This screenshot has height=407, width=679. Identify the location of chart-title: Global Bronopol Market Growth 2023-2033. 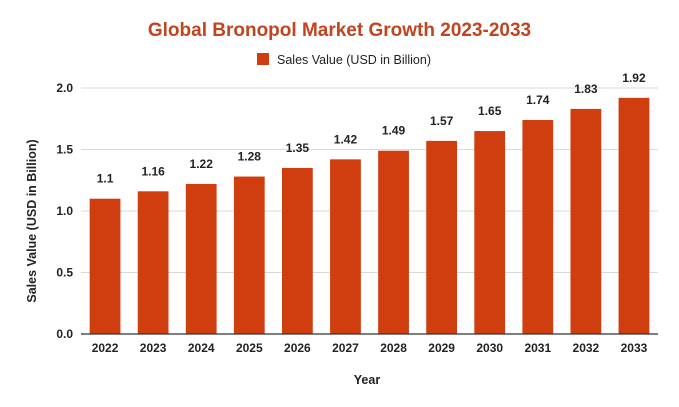
(339, 30).